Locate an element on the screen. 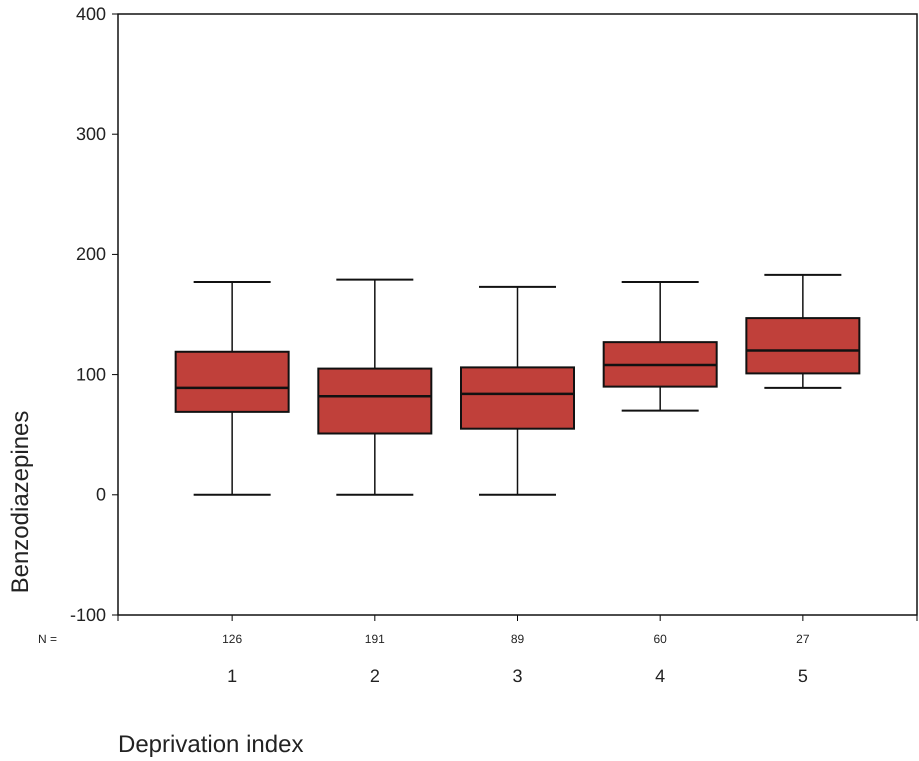 The width and height of the screenshot is (919, 761). text: N = is located at coordinates (48, 639).